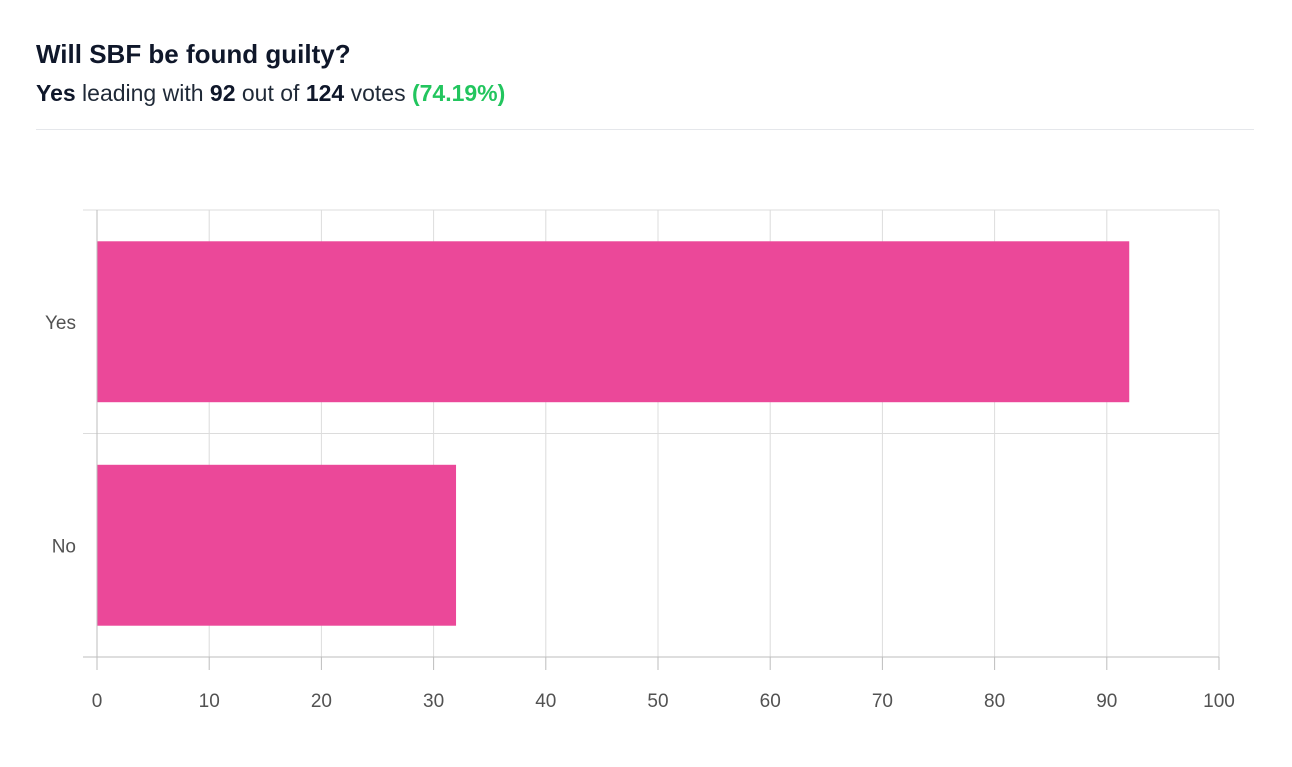 The height and width of the screenshot is (767, 1292). I want to click on leading-with-text: leading with, so click(143, 93).